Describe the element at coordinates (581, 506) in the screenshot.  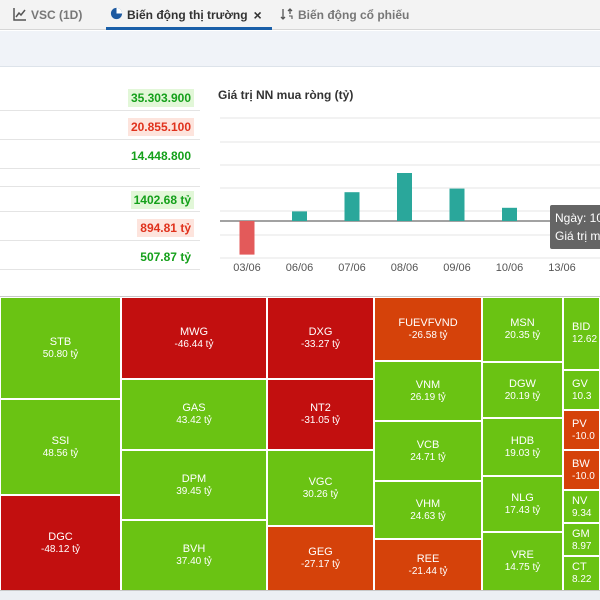
I see `heatmap-cell-nv: NV 9.34` at that location.